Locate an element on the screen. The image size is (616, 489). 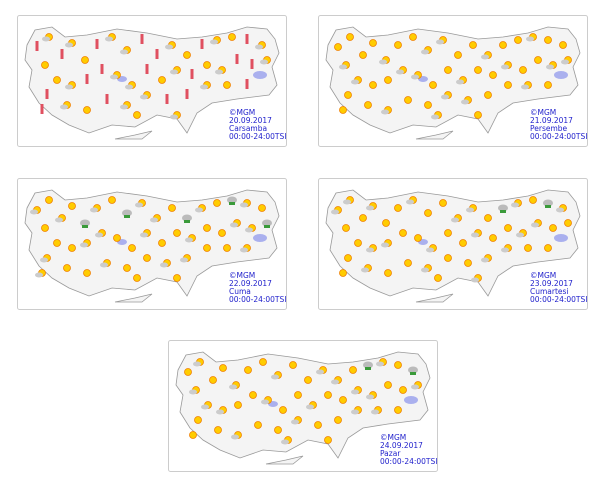
map-caption: 21.09.2017 is located at coordinates (551, 120).